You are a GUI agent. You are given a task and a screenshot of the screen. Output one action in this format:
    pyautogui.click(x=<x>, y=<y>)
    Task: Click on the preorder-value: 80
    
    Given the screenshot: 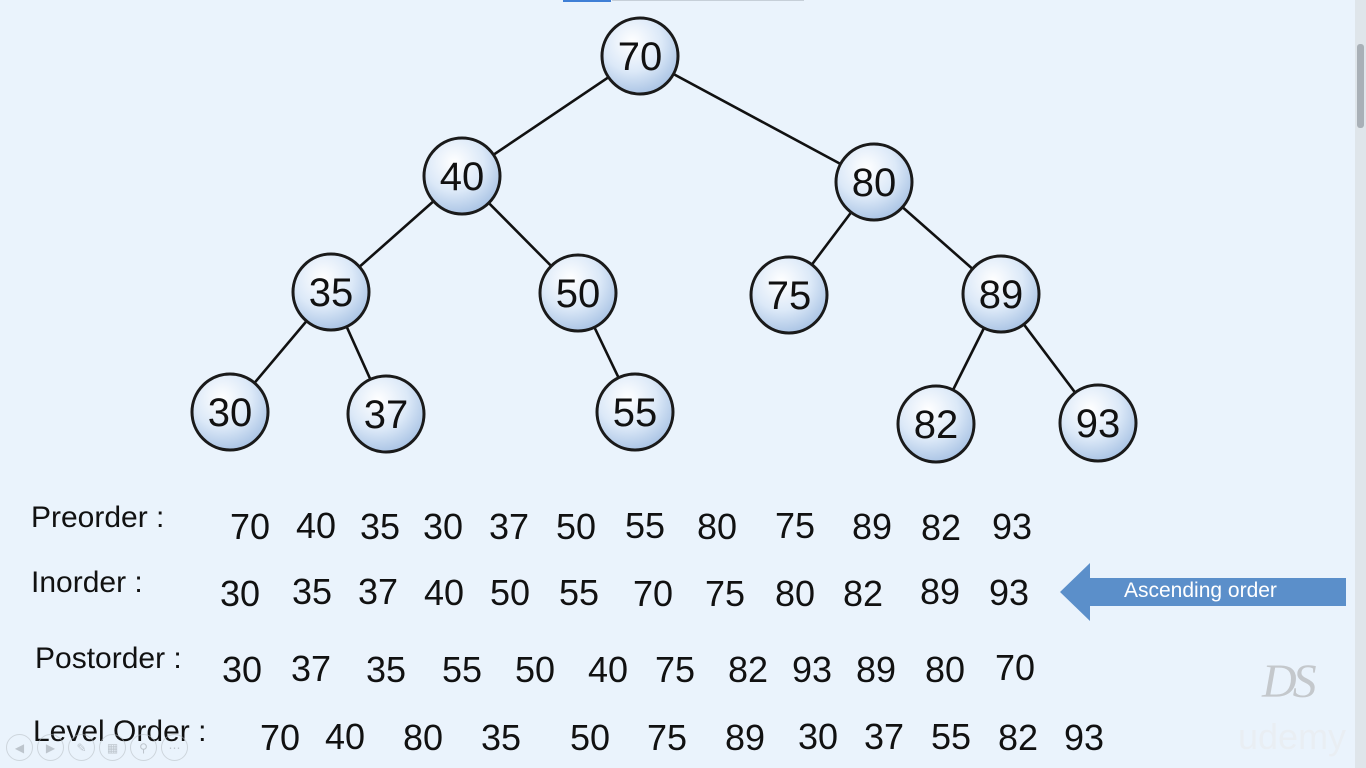 What is the action you would take?
    pyautogui.click(x=717, y=526)
    